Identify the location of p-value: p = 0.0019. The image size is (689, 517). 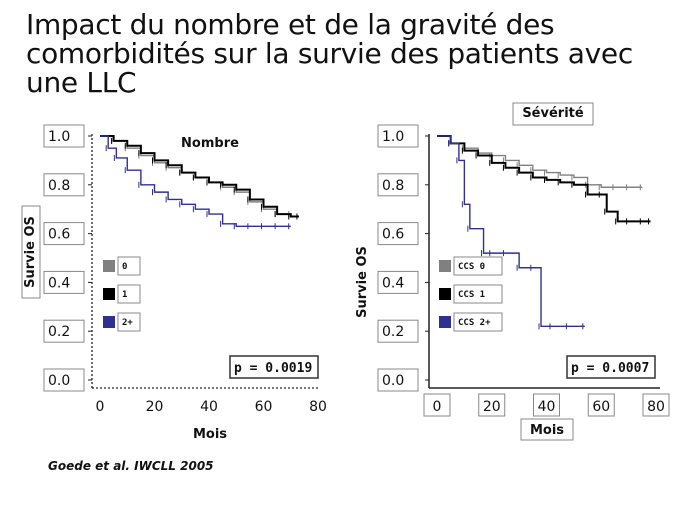
(273, 368).